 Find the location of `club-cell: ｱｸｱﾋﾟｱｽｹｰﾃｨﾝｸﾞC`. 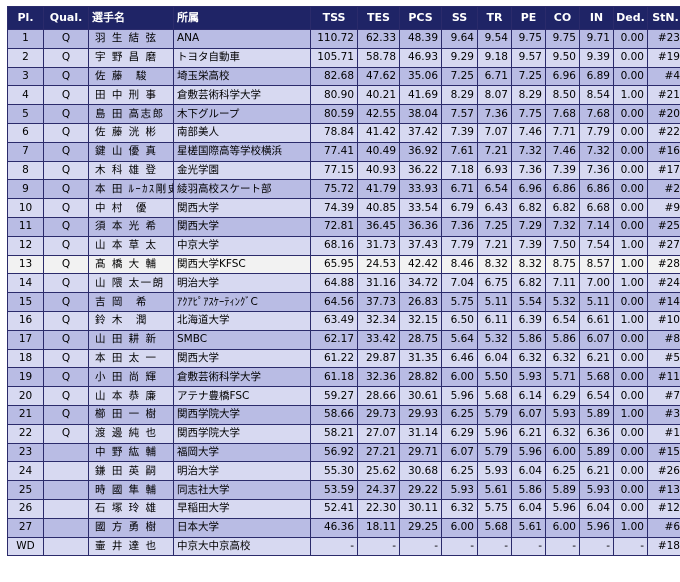

club-cell: ｱｸｱﾋﾟｱｽｹｰﾃｨﾝｸﾞC is located at coordinates (242, 302).